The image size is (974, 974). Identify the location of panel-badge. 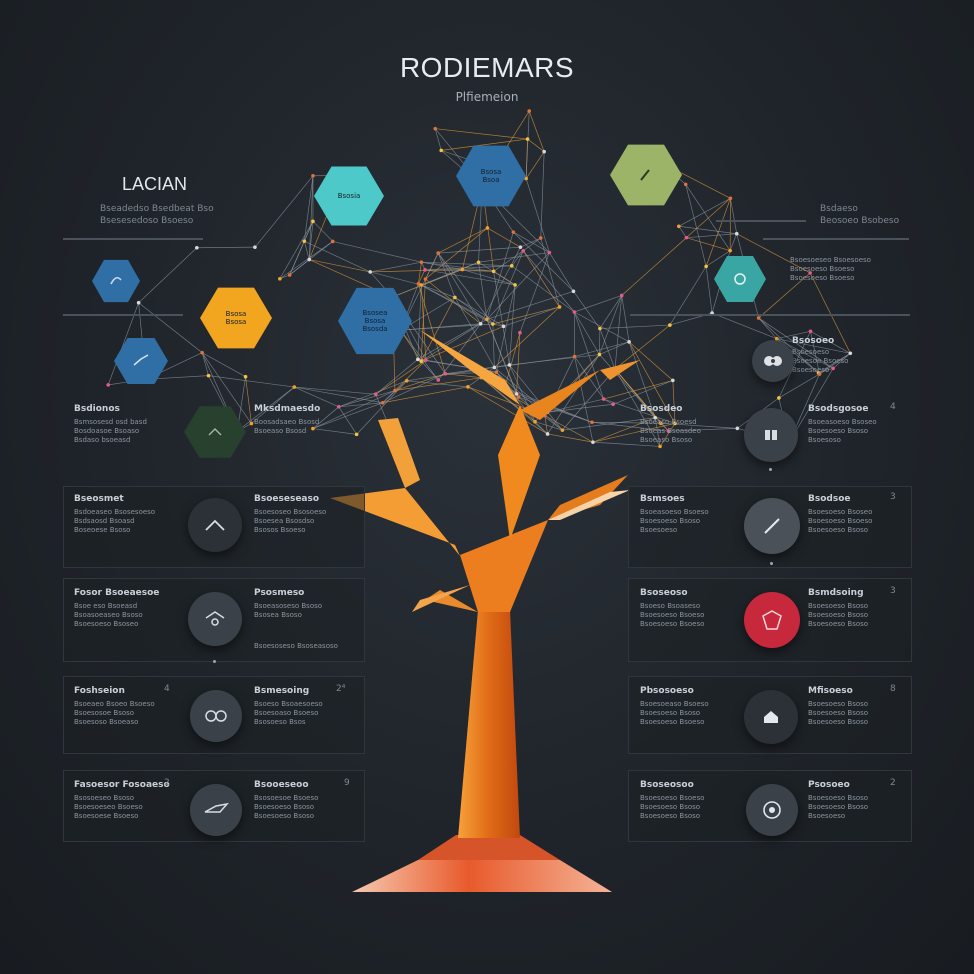
(772, 526).